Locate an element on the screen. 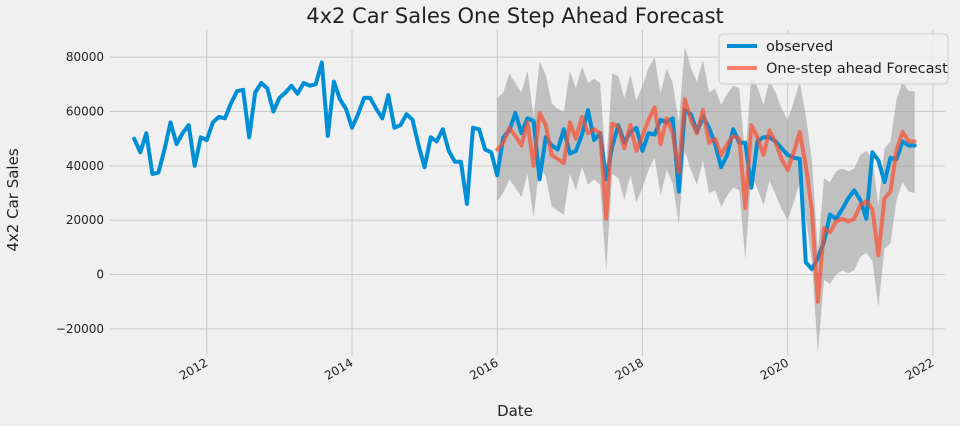 This screenshot has height=426, width=960. y-tick-label: 60000 is located at coordinates (85, 112).